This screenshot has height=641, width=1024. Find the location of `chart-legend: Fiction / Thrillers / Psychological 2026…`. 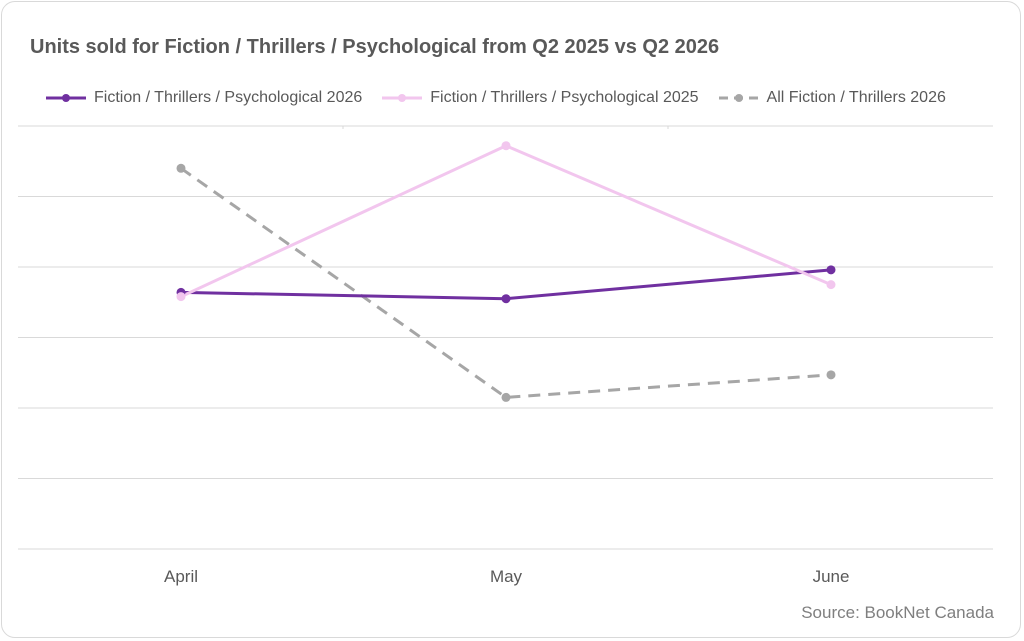

chart-legend: Fiction / Thrillers / Psychological 2026… is located at coordinates (495, 98).